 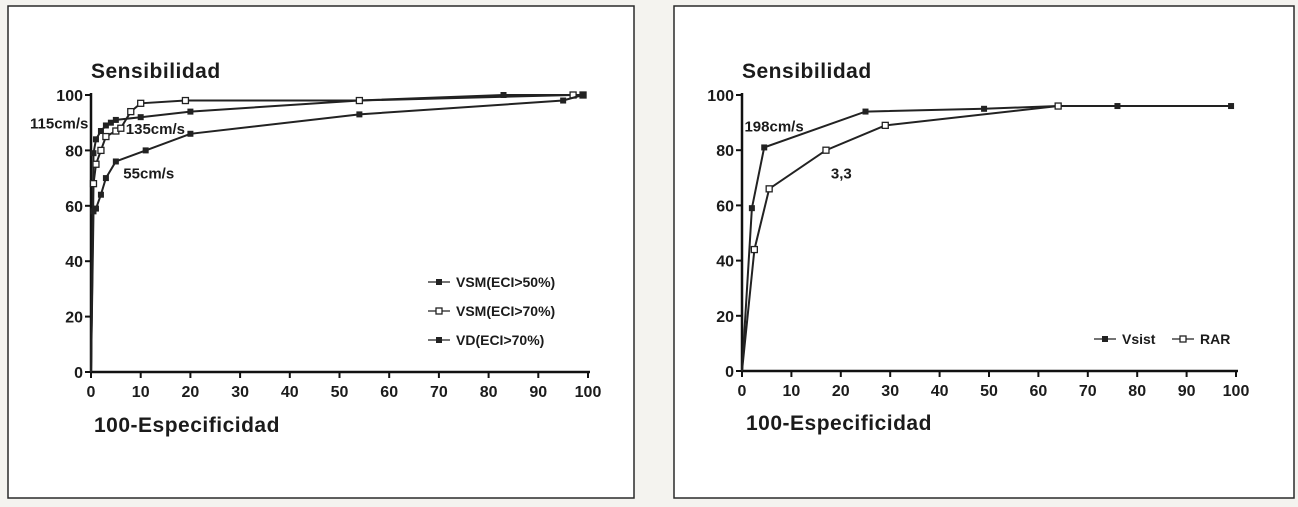 What do you see at coordinates (91, 392) in the screenshot?
I see `chart-1-x-tick-label: 0` at bounding box center [91, 392].